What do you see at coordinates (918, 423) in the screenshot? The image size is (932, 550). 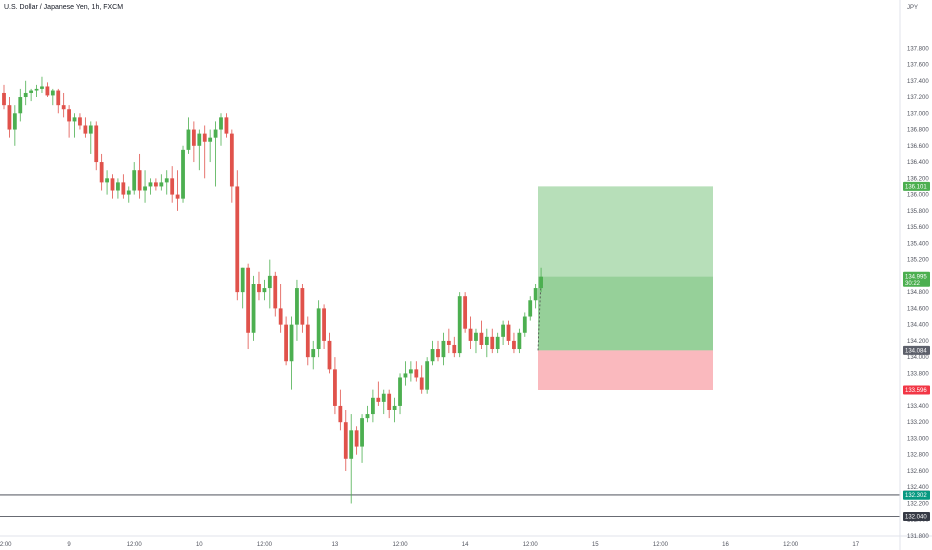 I see `price-tick-label: 133.200` at bounding box center [918, 423].